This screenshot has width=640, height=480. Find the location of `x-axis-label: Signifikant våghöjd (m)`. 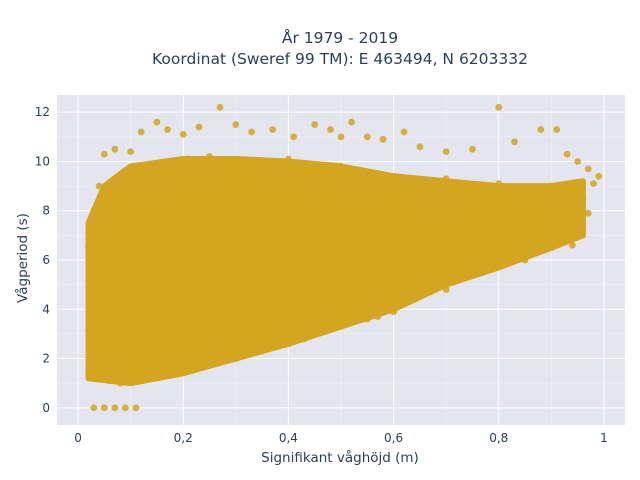

x-axis-label: Signifikant våghöjd (m) is located at coordinates (340, 457).